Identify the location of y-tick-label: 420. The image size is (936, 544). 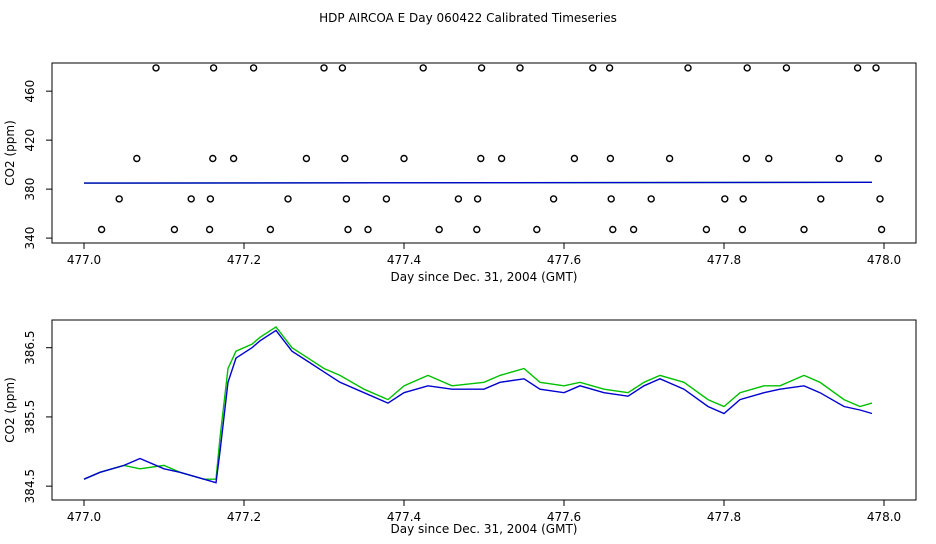
(30, 140).